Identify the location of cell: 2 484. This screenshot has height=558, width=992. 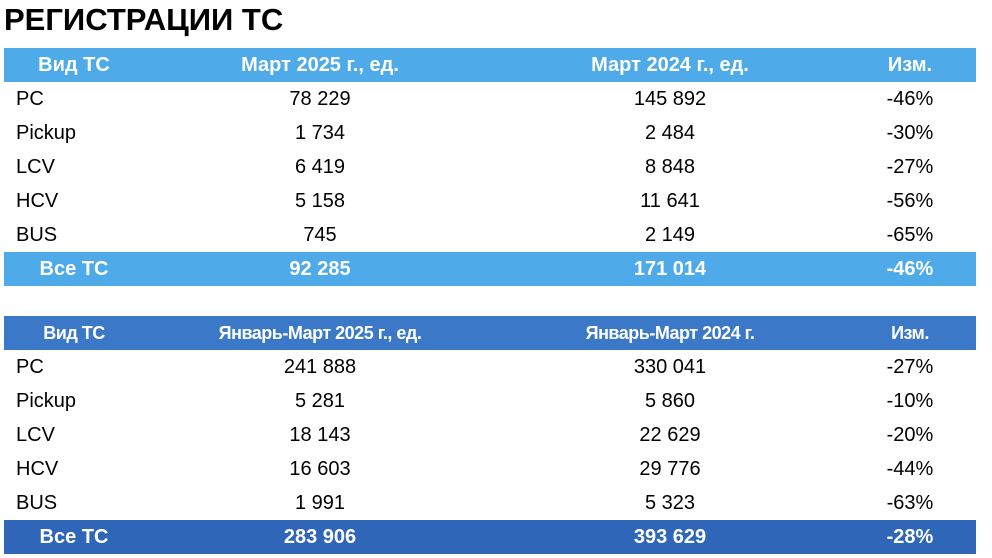
(670, 133).